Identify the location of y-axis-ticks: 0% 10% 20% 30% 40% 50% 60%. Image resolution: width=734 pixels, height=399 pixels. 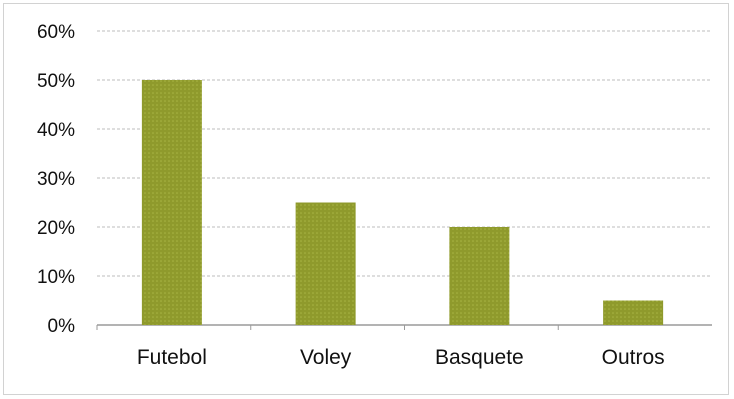
(56, 179).